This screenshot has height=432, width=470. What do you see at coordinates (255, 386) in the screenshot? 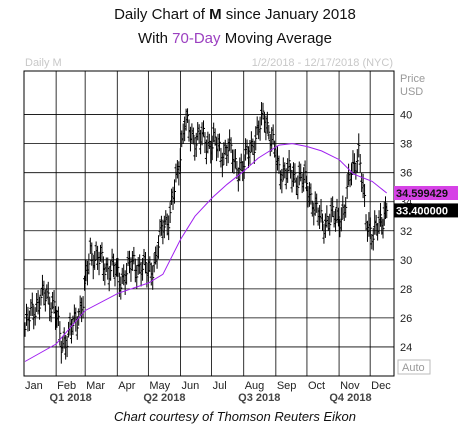
I see `month-label: Aug` at bounding box center [255, 386].